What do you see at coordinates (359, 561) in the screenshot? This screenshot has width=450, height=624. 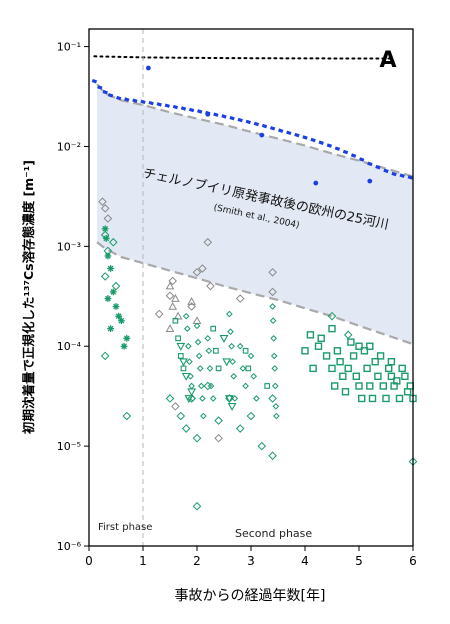 I see `x-tick-label: 5` at bounding box center [359, 561].